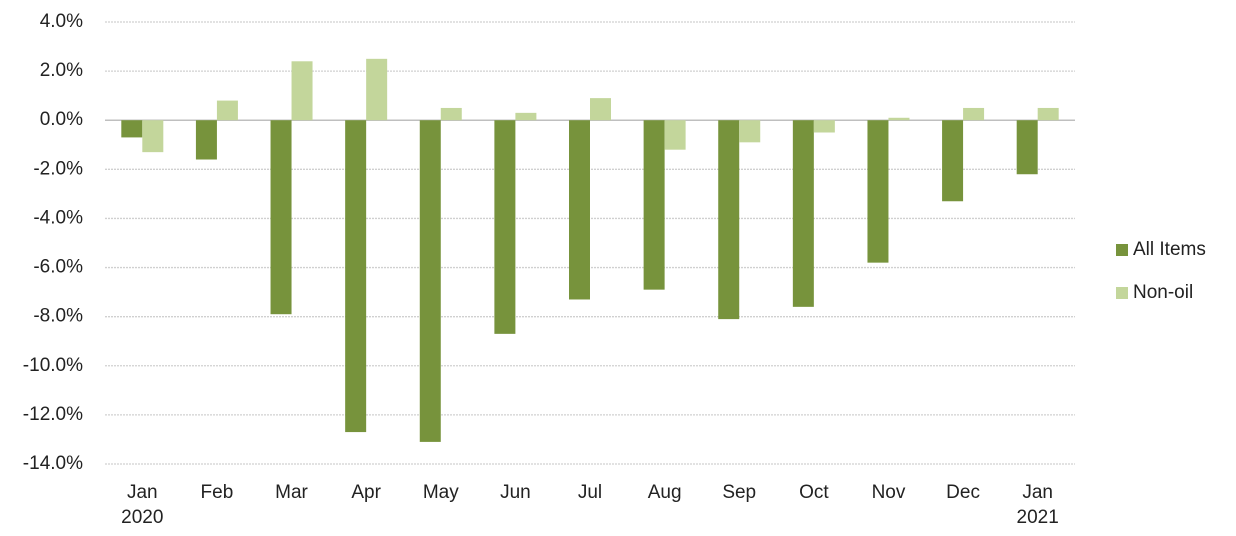 Image resolution: width=1236 pixels, height=536 pixels. What do you see at coordinates (53, 463) in the screenshot?
I see `y-tick-label: -14.0%` at bounding box center [53, 463].